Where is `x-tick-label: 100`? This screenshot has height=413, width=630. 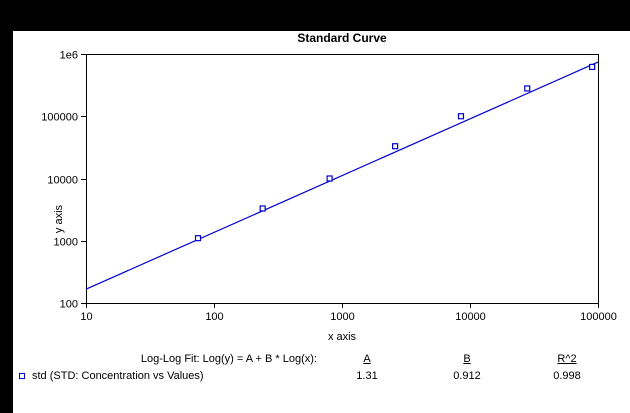 x-tick-label: 100 is located at coordinates (214, 317).